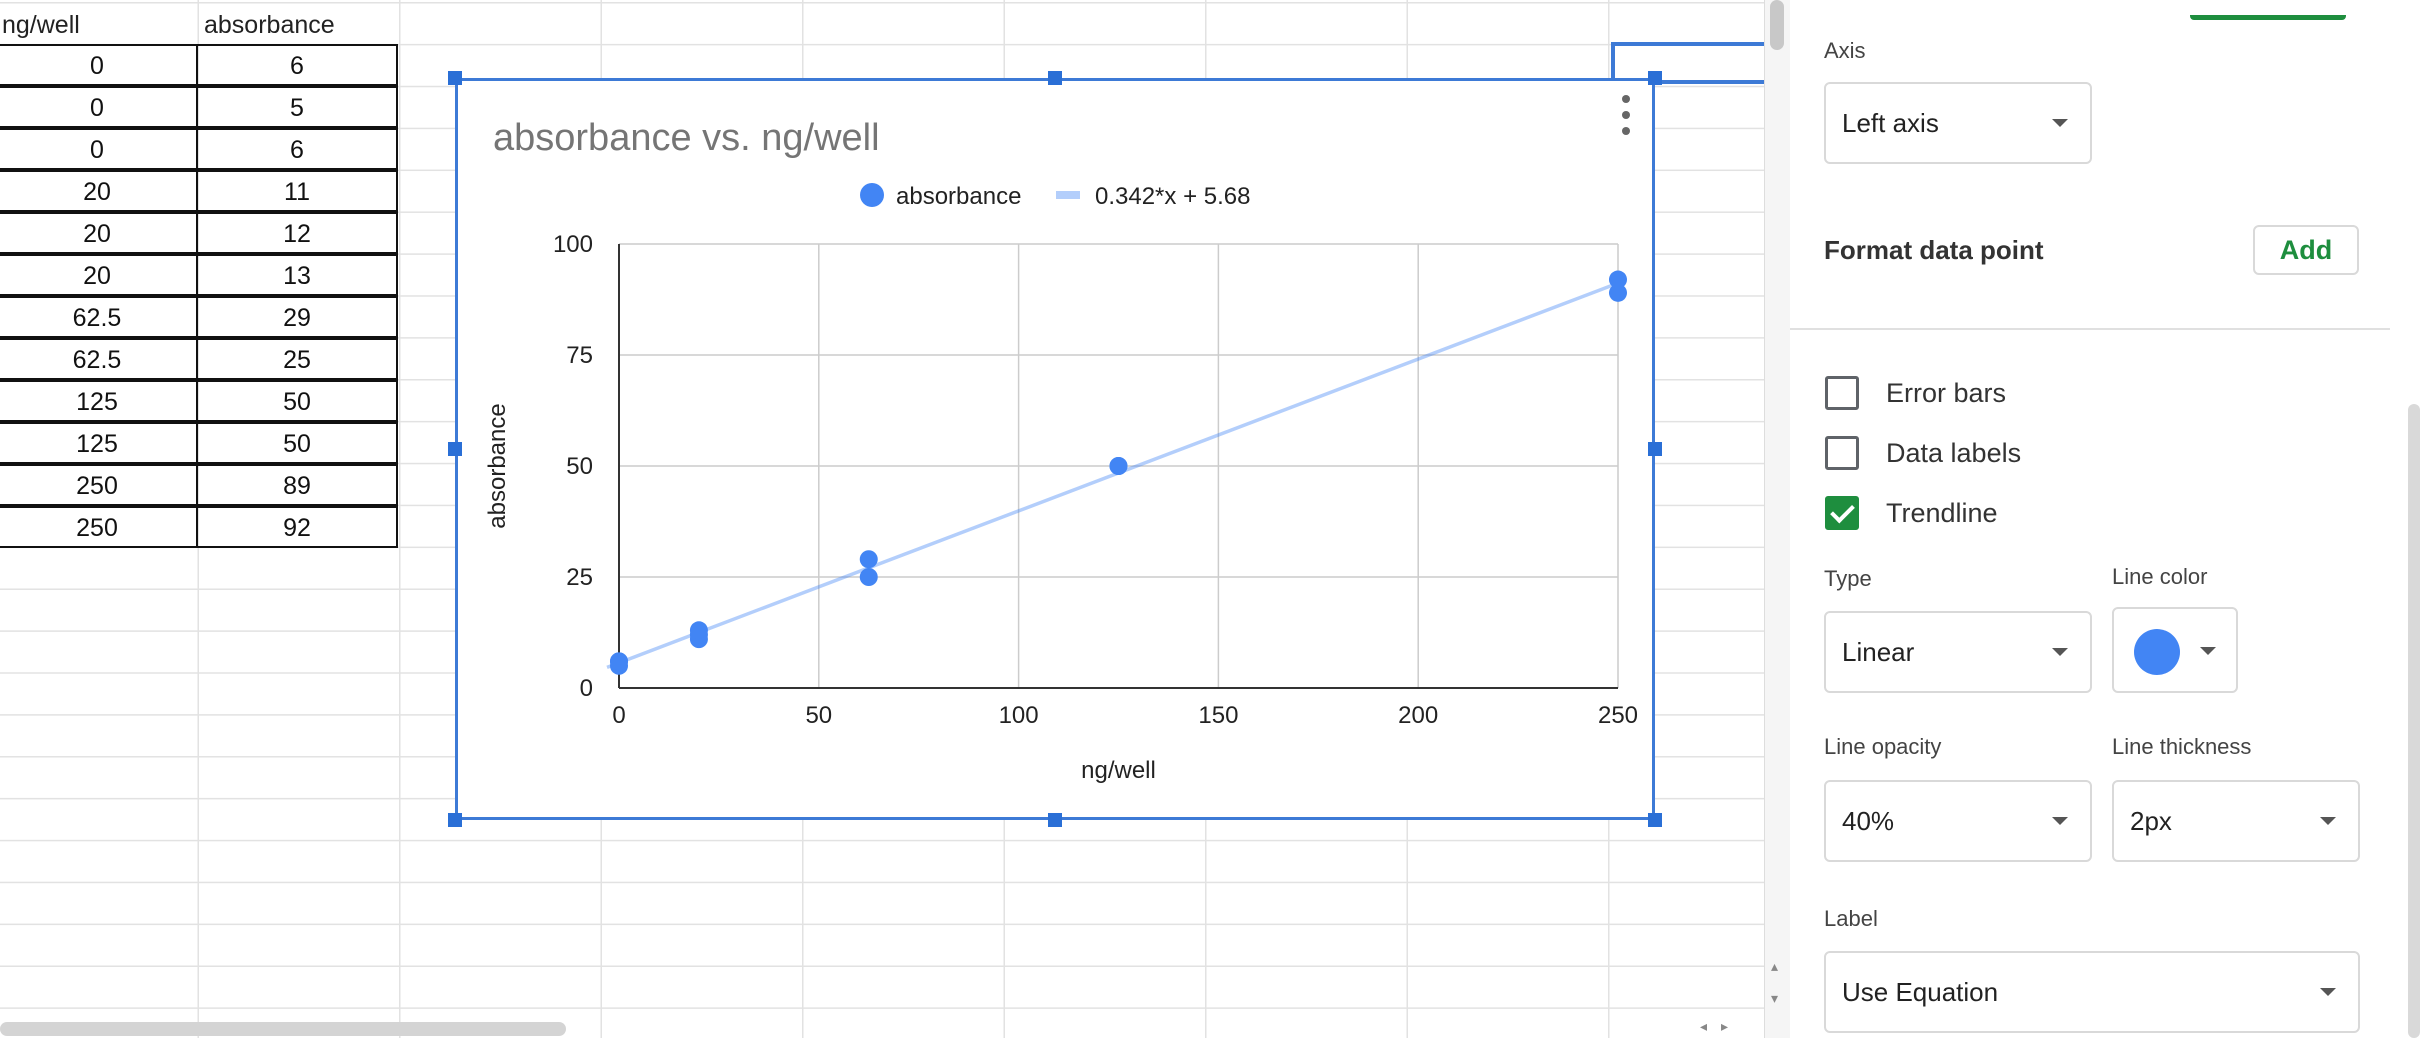  What do you see at coordinates (1704, 1026) in the screenshot?
I see `scroll-left-arrow-icon: ◂` at bounding box center [1704, 1026].